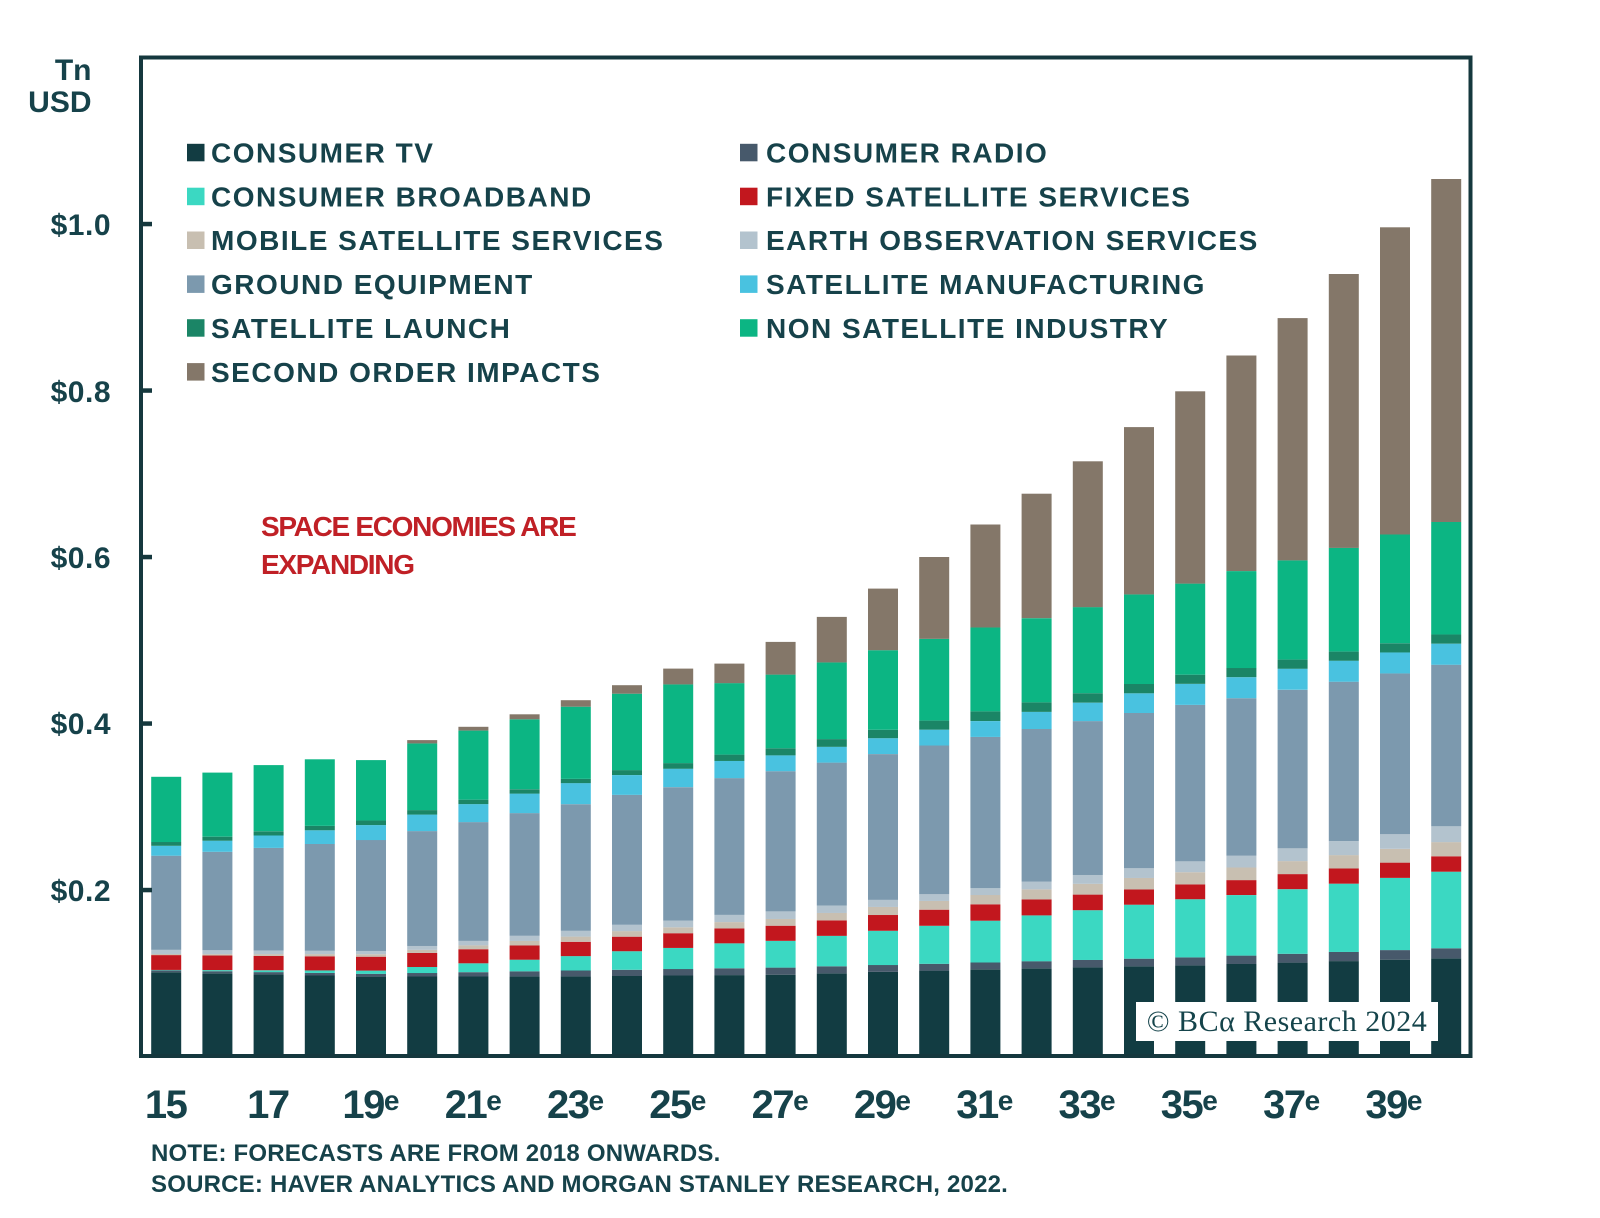  I want to click on svg-text: FIXED SATELLITE SERVICES, so click(978, 196).